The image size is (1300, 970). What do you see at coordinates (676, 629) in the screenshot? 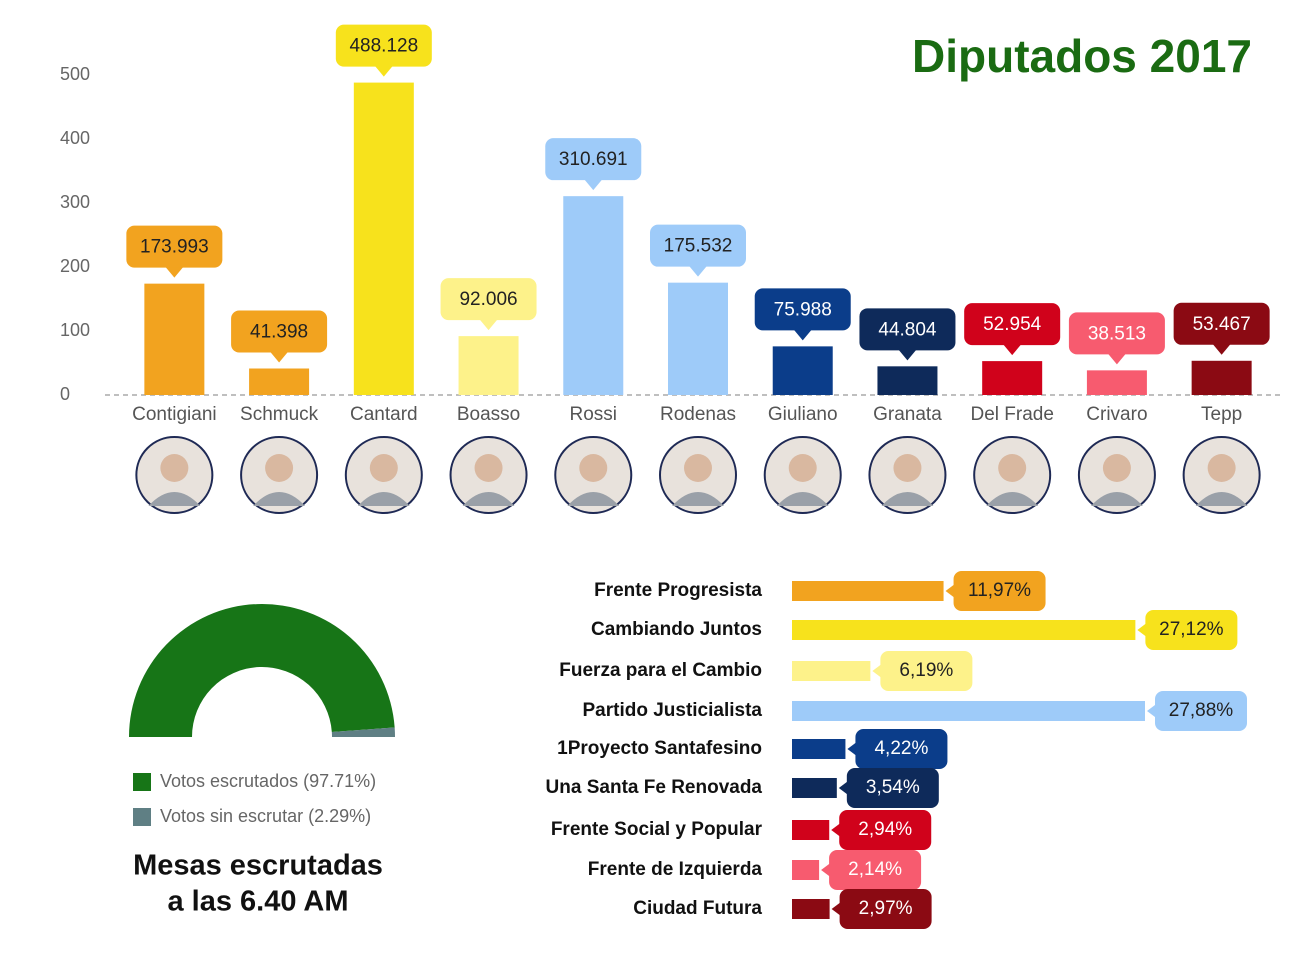
I see `category-label: Cambiando Juntos` at bounding box center [676, 629].